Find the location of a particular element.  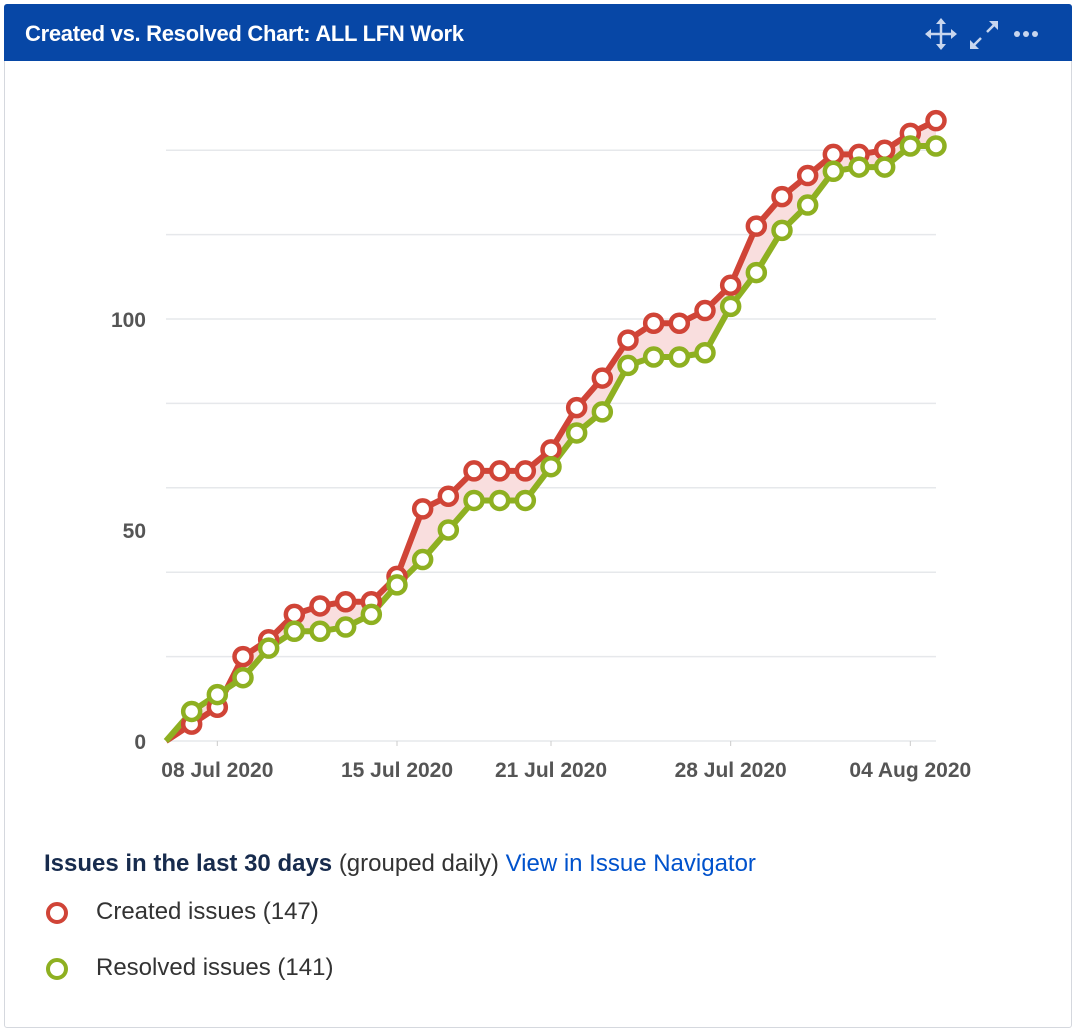

legend-item: Created issues (147) is located at coordinates (181, 912).